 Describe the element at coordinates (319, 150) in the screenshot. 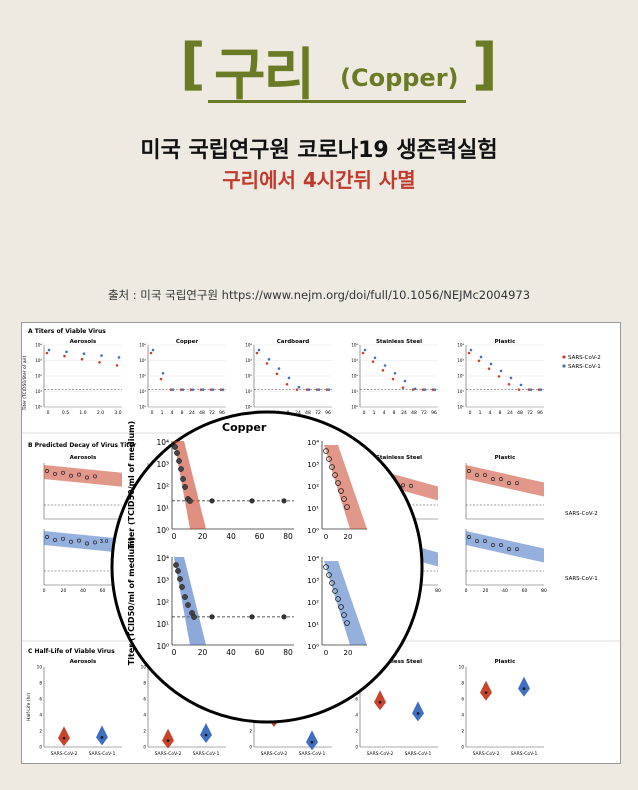

I see `headline-line1: 미국 국립연구원 코로나19 생존력실험` at that location.